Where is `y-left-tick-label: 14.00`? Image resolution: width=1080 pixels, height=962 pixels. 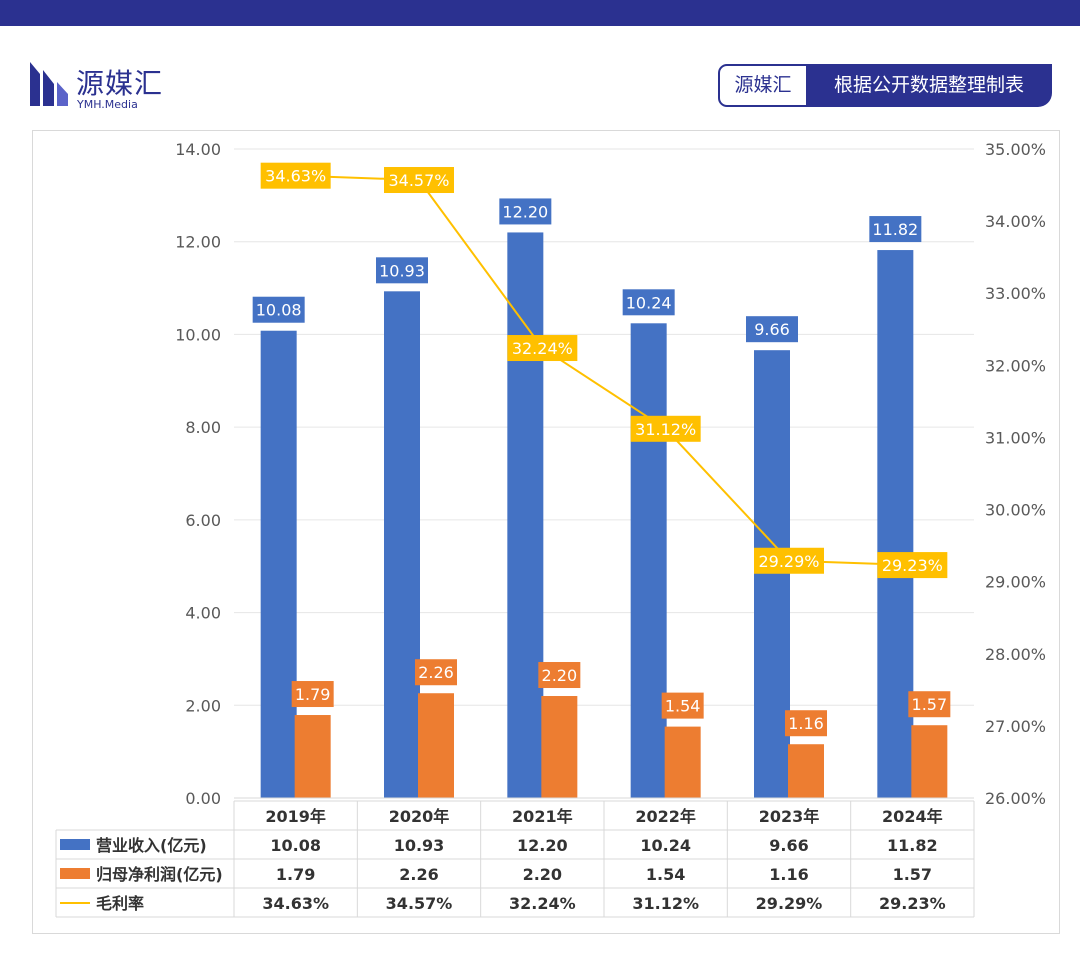
y-left-tick-label: 14.00 is located at coordinates (198, 149).